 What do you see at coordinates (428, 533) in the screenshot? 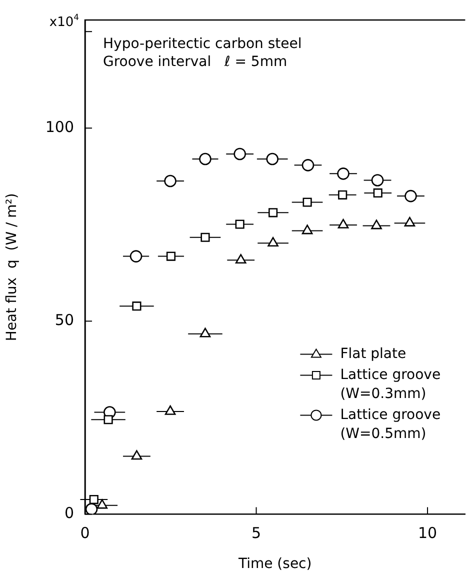
I see `x-tick-label: 10` at bounding box center [428, 533].